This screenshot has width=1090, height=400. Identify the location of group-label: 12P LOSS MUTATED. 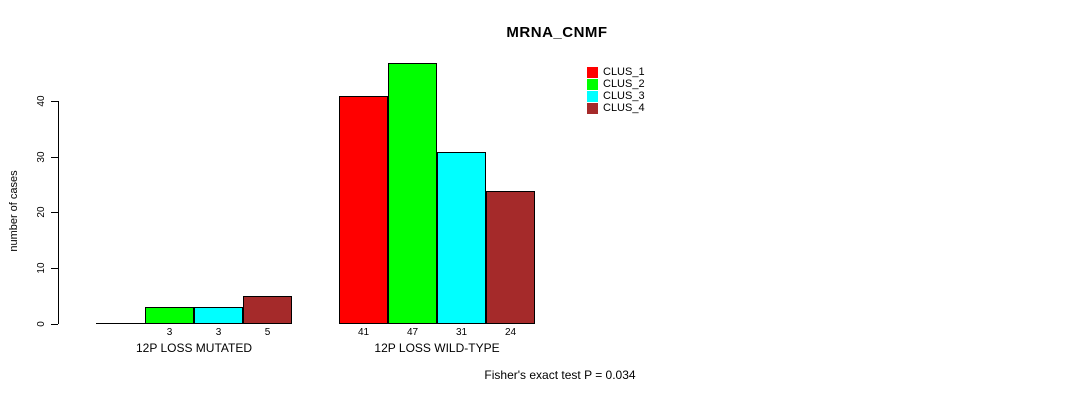
(194, 348).